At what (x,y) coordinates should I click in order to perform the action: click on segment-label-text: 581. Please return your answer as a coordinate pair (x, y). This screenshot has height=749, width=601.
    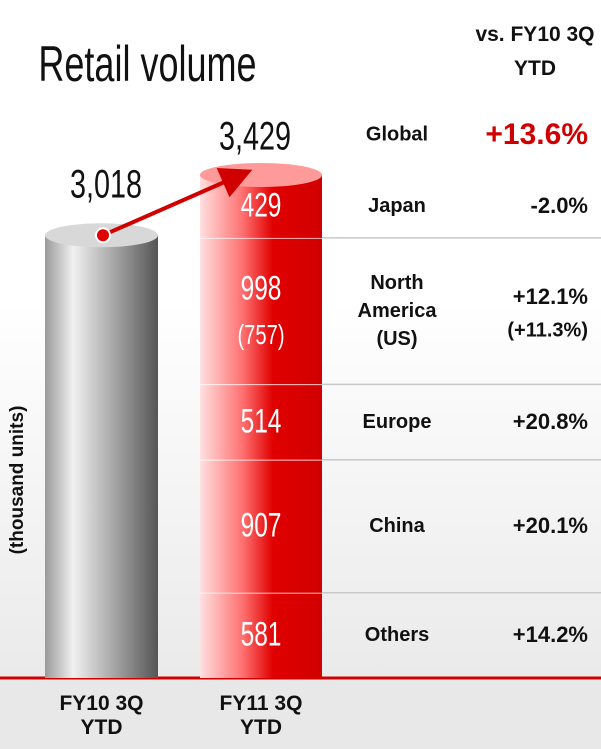
    Looking at the image, I should click on (261, 634).